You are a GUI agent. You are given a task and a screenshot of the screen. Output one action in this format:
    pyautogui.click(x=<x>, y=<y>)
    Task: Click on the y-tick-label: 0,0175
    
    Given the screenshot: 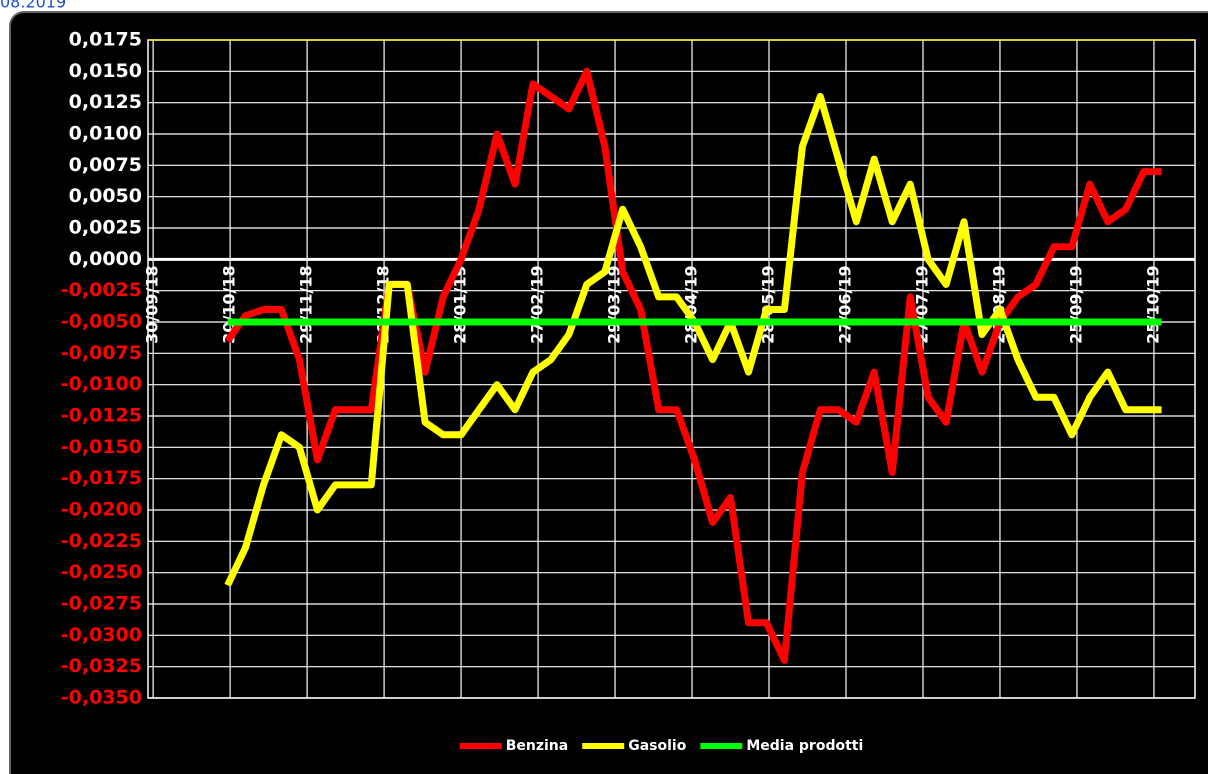 What is the action you would take?
    pyautogui.click(x=105, y=40)
    